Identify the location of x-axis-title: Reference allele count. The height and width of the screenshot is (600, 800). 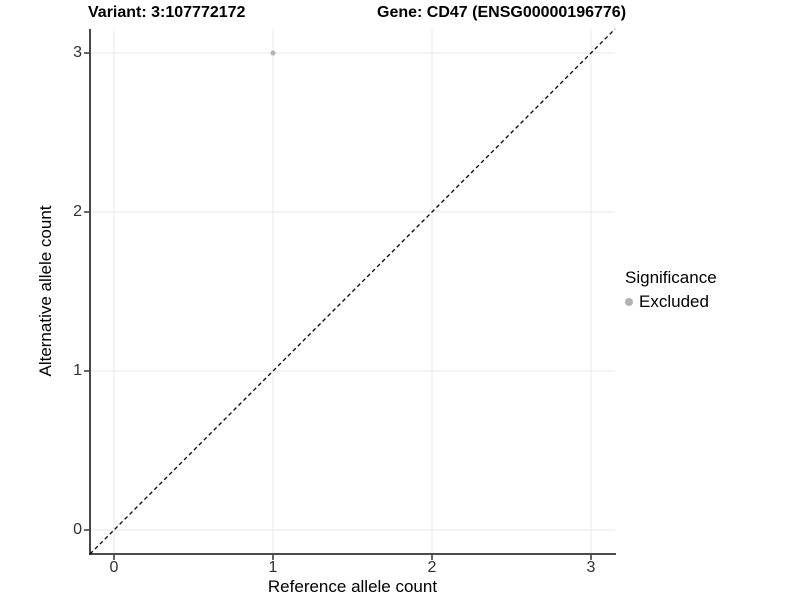
(352, 586).